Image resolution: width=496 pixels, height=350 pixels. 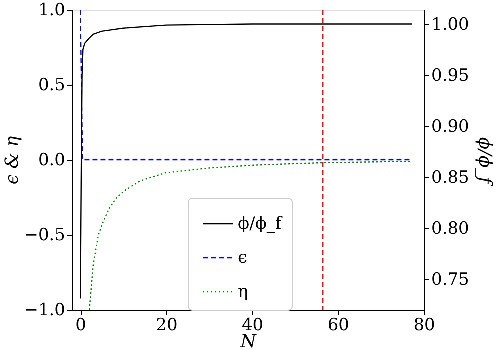 I want to click on y2-tick-label: 0.80, so click(x=451, y=228).